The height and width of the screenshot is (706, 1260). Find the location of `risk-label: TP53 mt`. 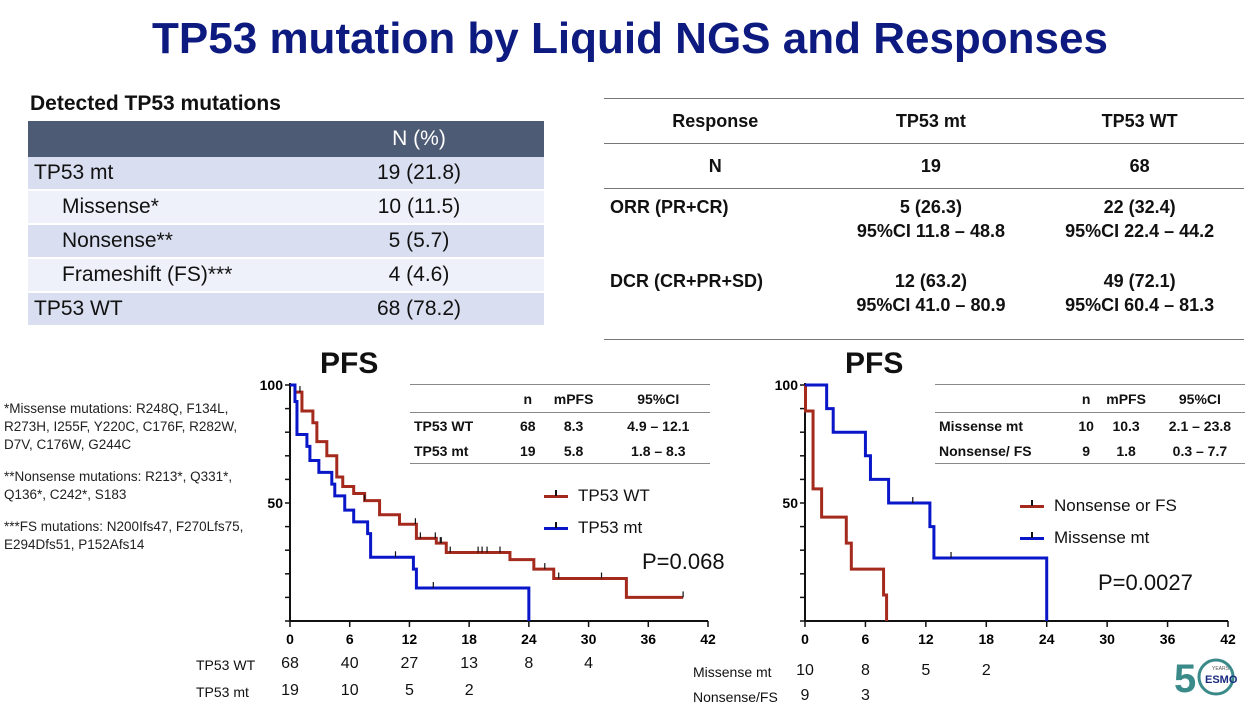

risk-label: TP53 mt is located at coordinates (222, 692).